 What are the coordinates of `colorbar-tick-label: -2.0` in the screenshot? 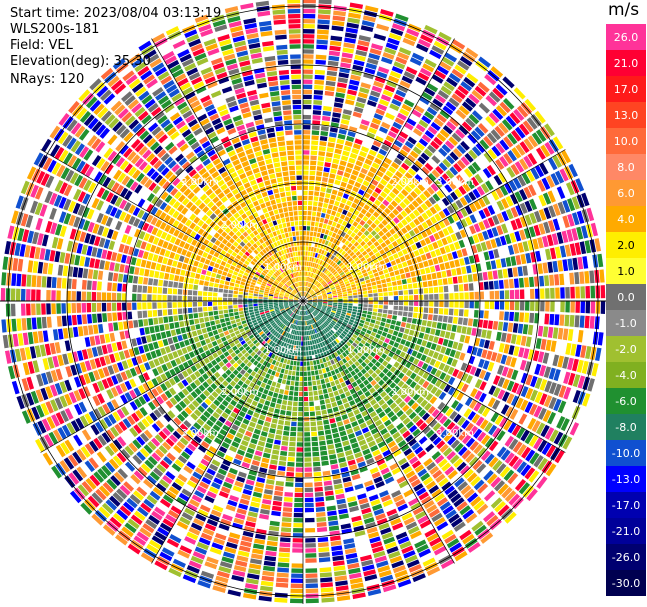 It's located at (626, 349).